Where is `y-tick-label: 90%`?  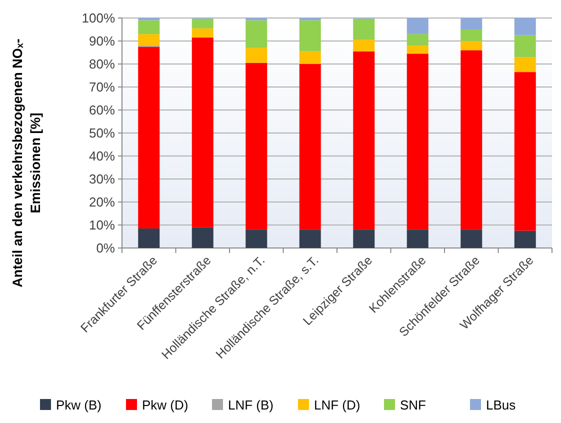 y-tick-label: 90% is located at coordinates (102, 41).